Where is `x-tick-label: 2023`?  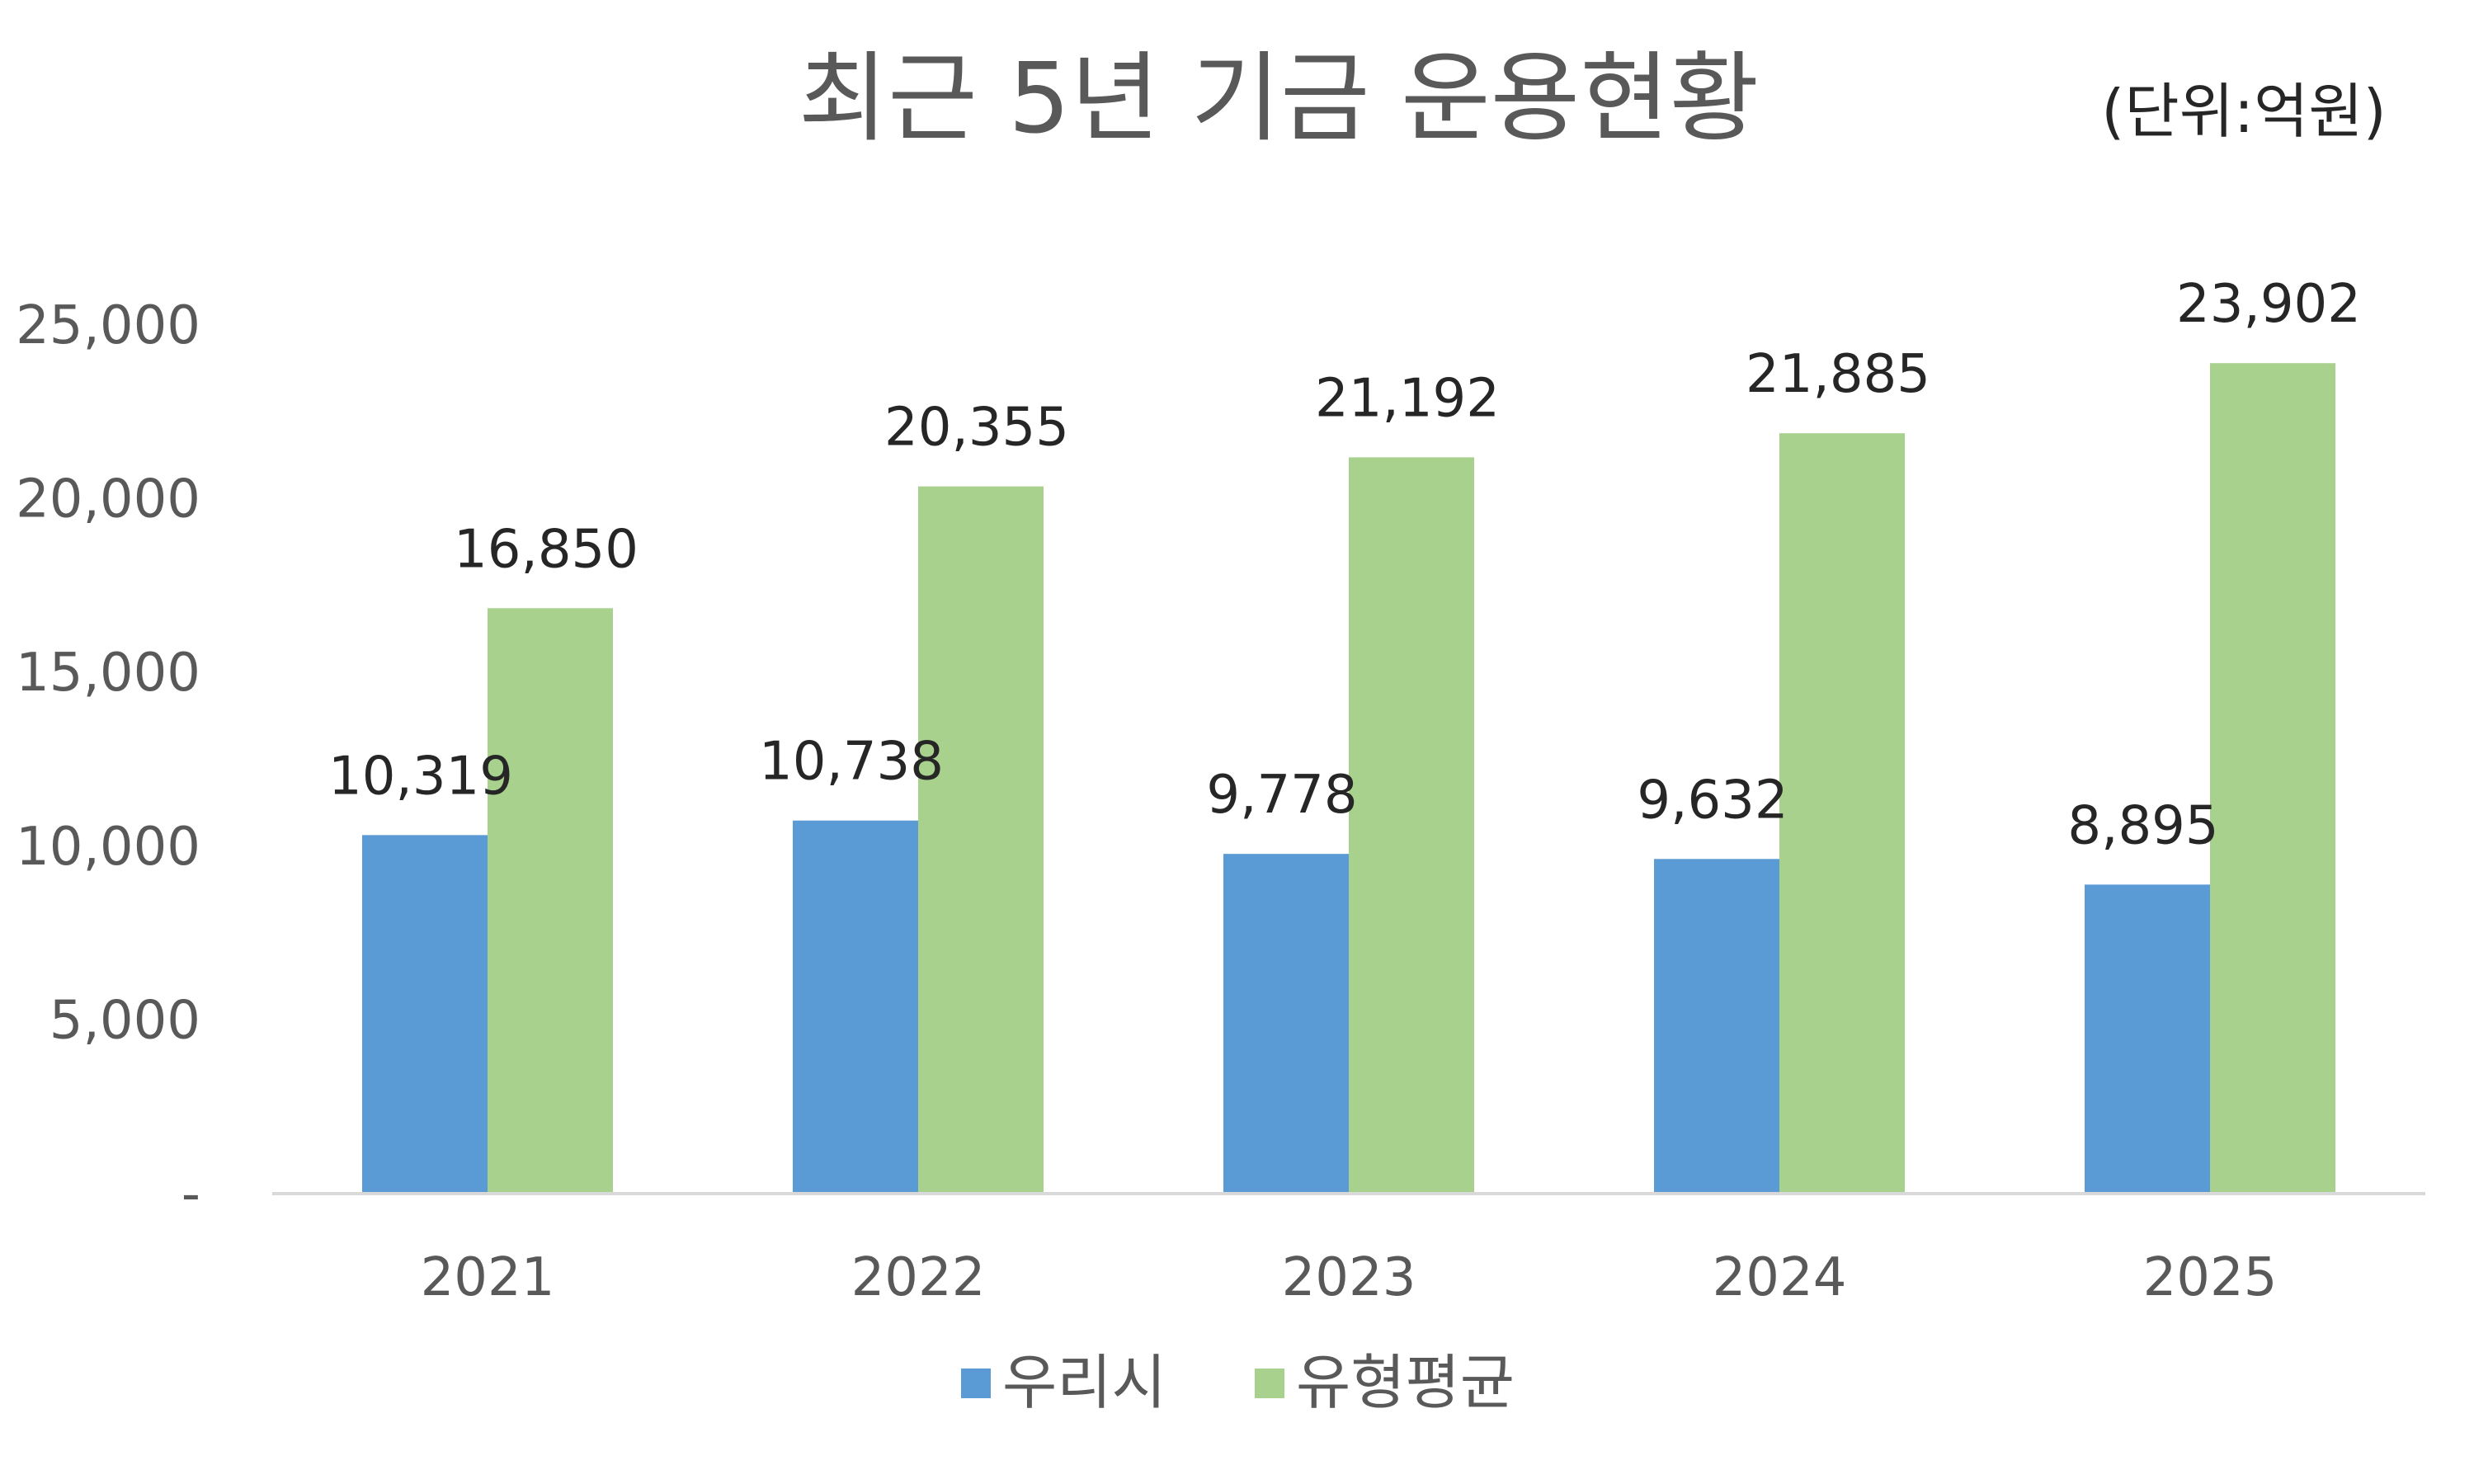
x-tick-label: 2023 is located at coordinates (1349, 1277).